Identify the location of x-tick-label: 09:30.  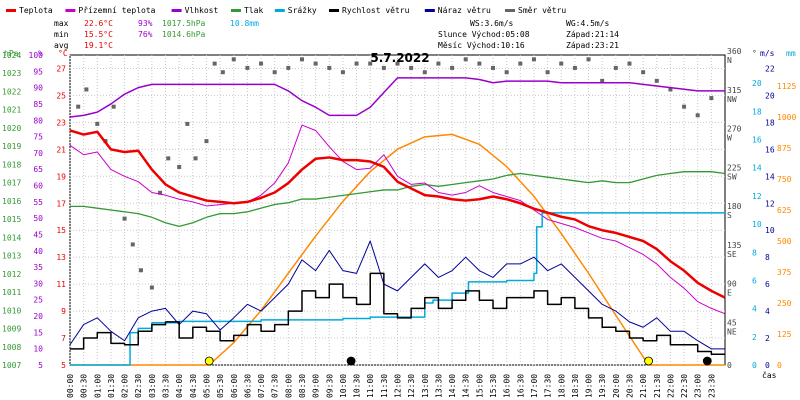
(329, 386).